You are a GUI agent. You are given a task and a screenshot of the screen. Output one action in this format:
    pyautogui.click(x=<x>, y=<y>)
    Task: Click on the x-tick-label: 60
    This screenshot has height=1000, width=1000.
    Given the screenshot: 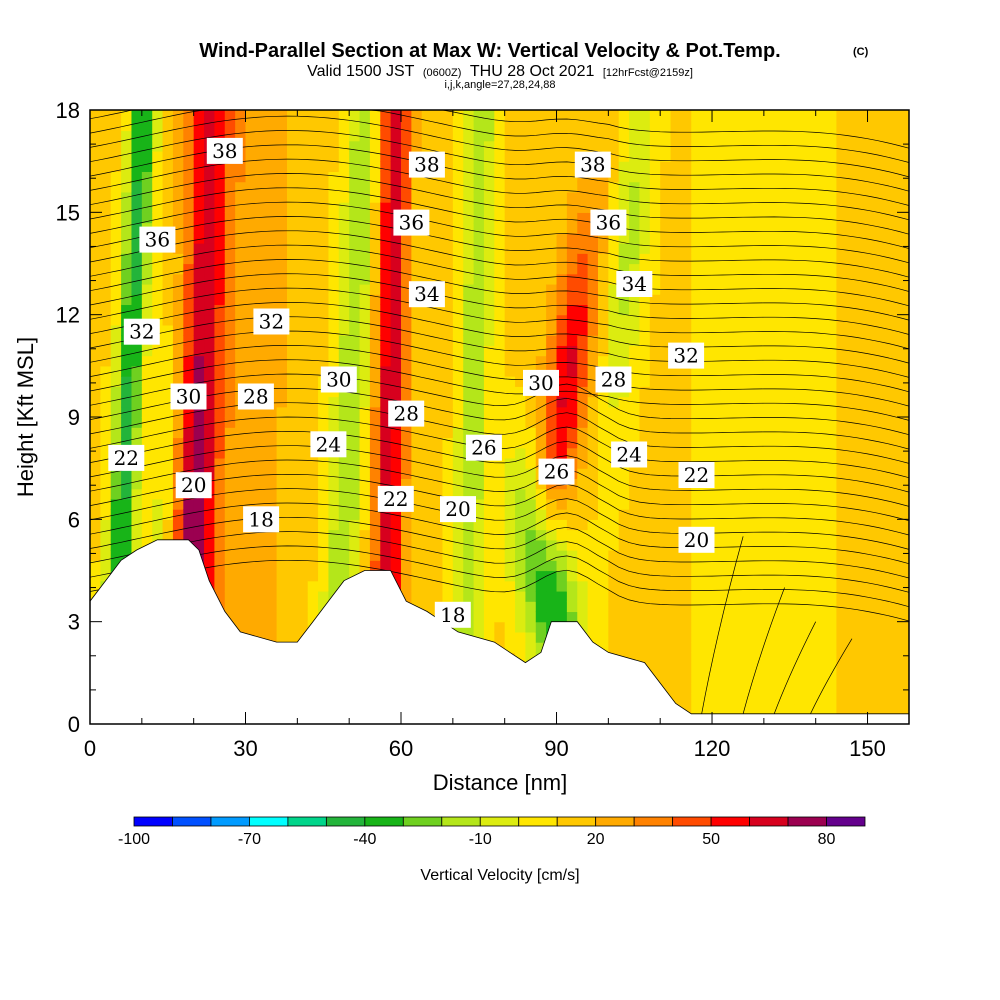 What is the action you would take?
    pyautogui.click(x=401, y=748)
    